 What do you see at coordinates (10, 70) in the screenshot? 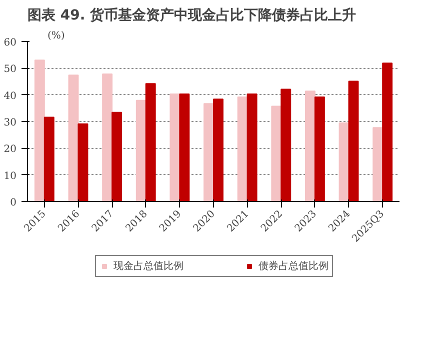
I see `y-tick-label: 50` at bounding box center [10, 70].